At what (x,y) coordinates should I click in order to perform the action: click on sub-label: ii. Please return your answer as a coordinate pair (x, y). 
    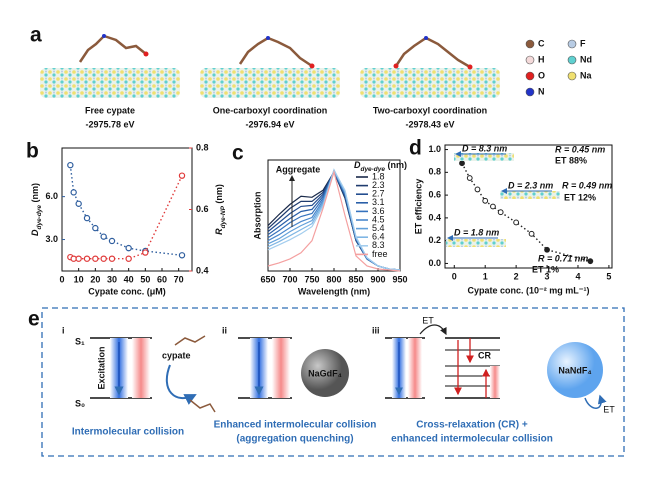
    Looking at the image, I should click on (224, 330).